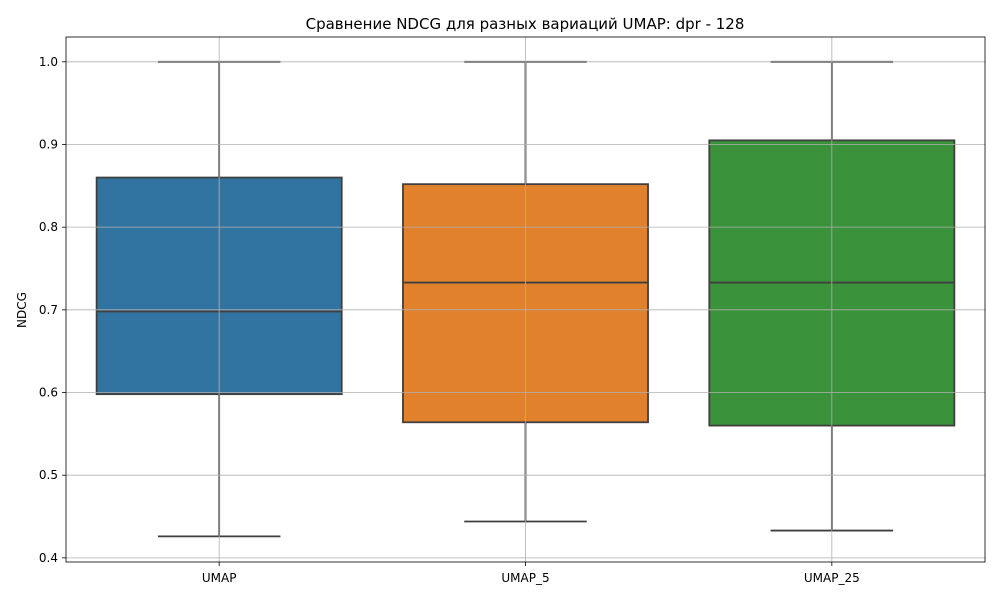  What do you see at coordinates (219, 578) in the screenshot?
I see `x-tick-label: UMAP` at bounding box center [219, 578].